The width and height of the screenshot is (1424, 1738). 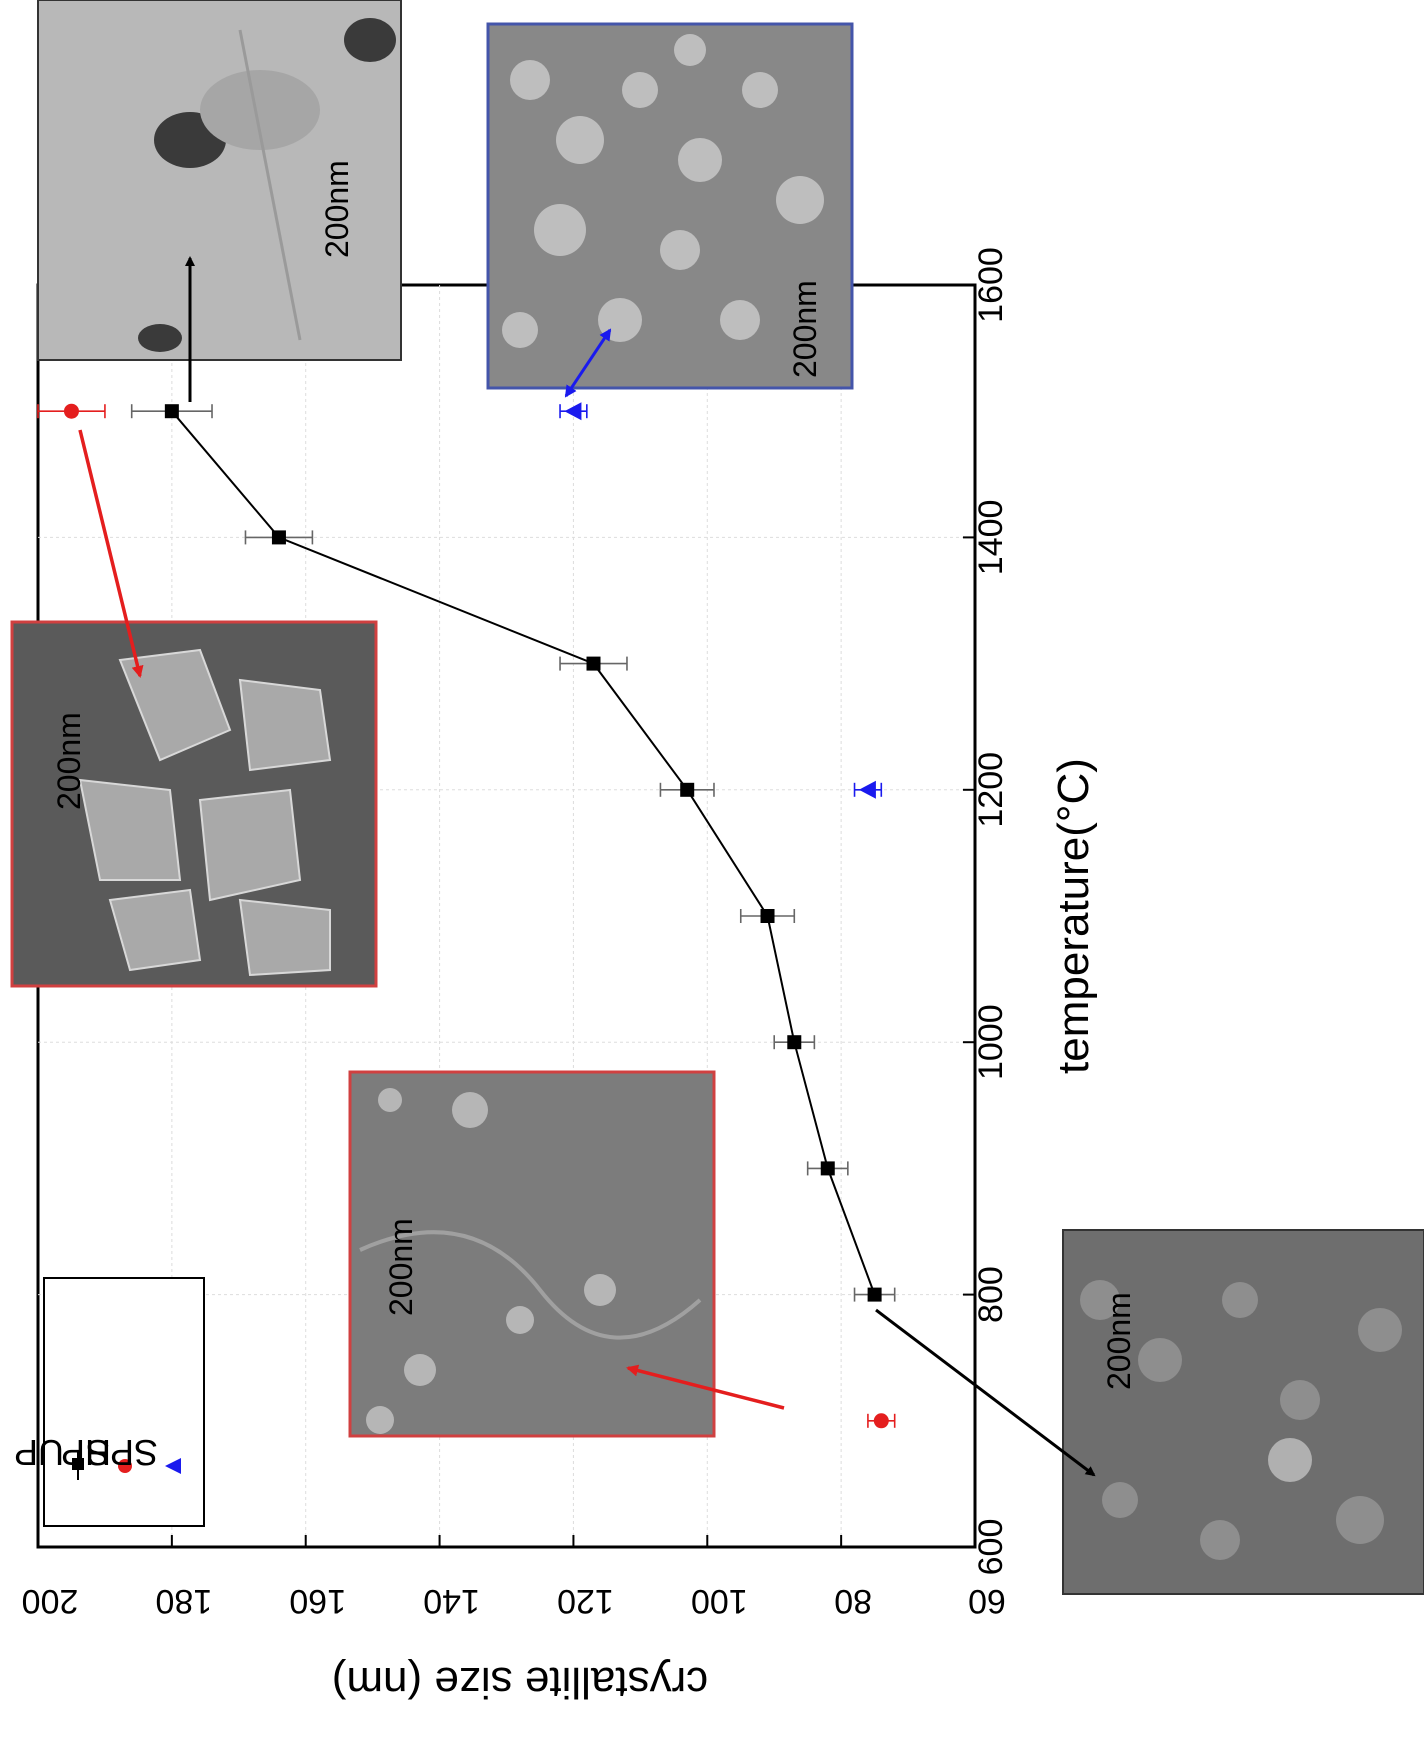 I want to click on inset-scale-label-blue: 200nm, so click(x=805, y=329).